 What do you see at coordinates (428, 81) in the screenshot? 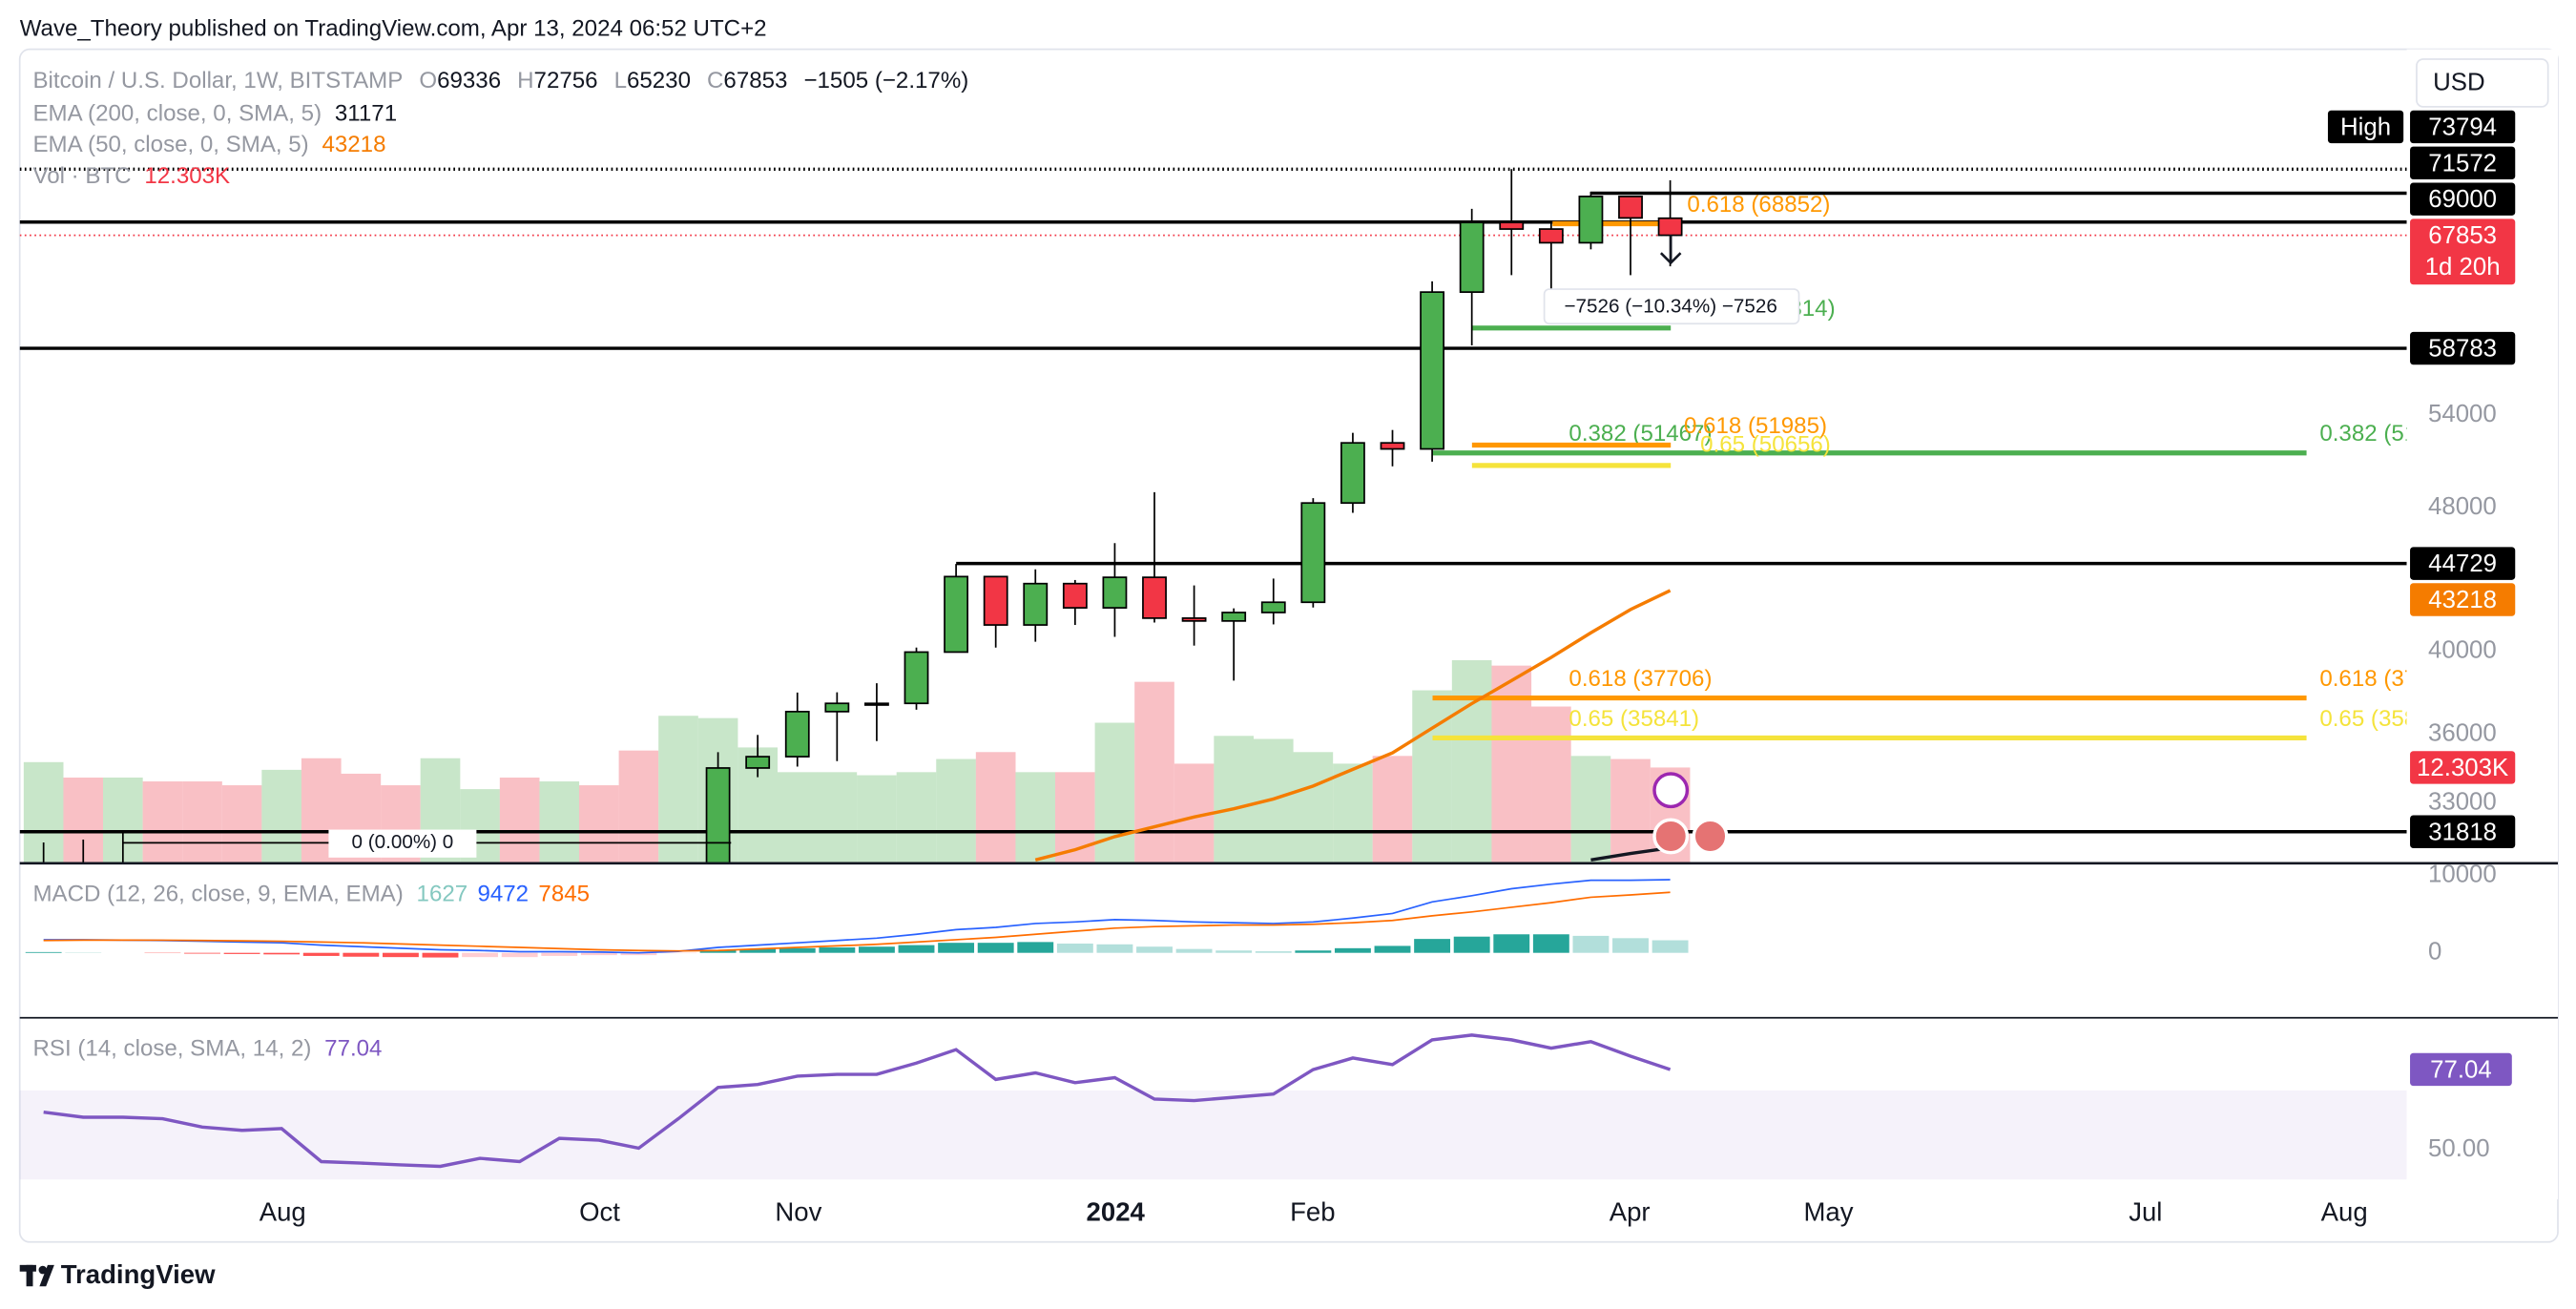
I see `prefix: O` at bounding box center [428, 81].